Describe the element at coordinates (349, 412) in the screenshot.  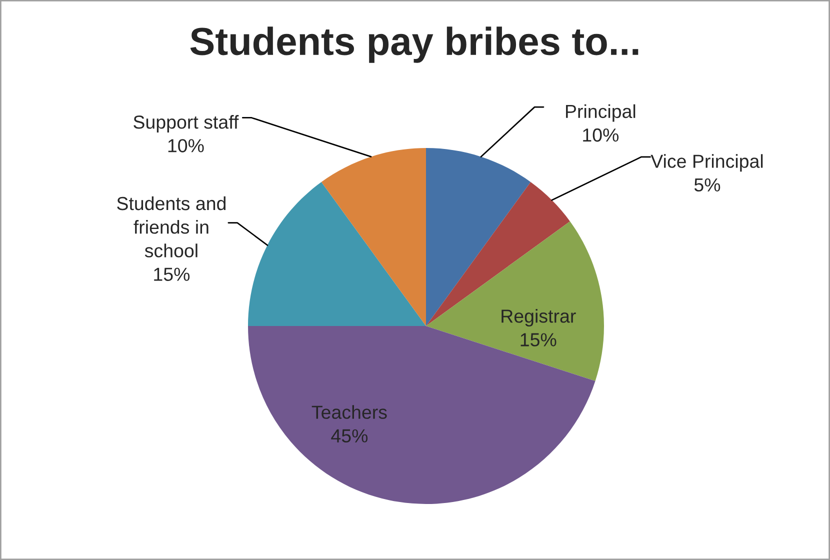
I see `slice-label: Teachers` at that location.